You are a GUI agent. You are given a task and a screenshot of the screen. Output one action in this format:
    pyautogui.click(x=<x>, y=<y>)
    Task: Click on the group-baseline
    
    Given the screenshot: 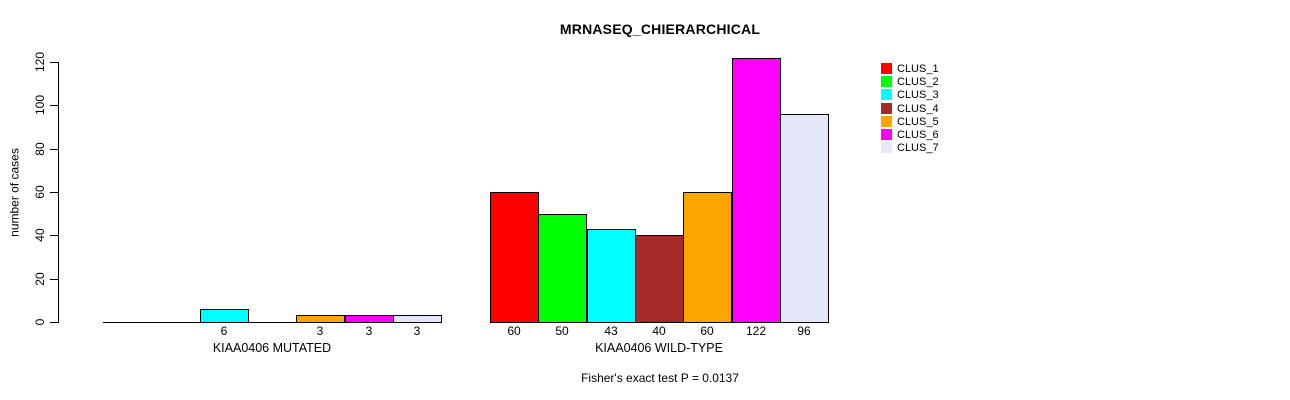 What is the action you would take?
    pyautogui.click(x=272, y=322)
    